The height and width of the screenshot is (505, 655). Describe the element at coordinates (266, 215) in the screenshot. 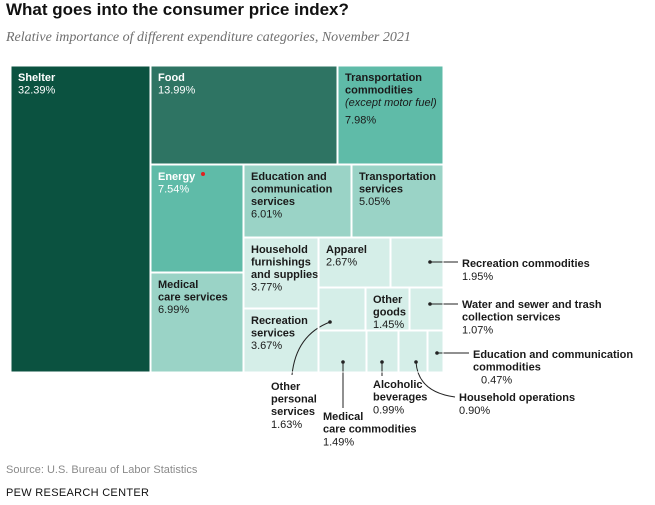

I see `cell-value-education-and-communication-services: 6.01%` at that location.